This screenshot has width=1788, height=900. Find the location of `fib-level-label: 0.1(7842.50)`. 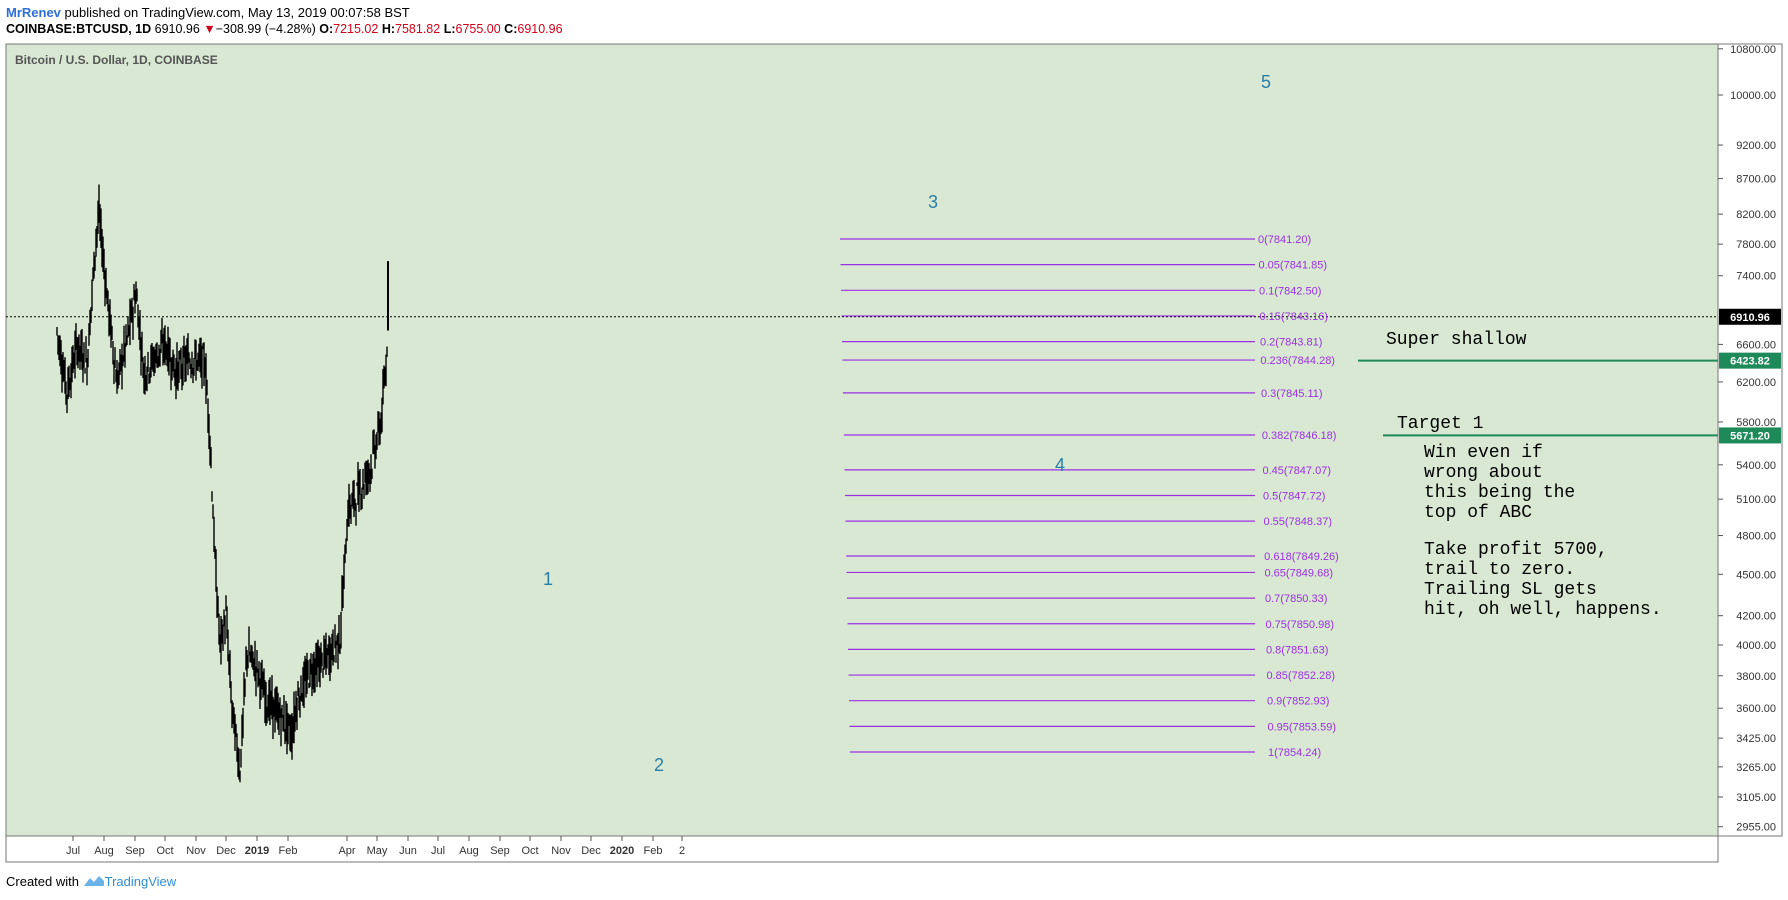

fib-level-label: 0.1(7842.50) is located at coordinates (1290, 291).